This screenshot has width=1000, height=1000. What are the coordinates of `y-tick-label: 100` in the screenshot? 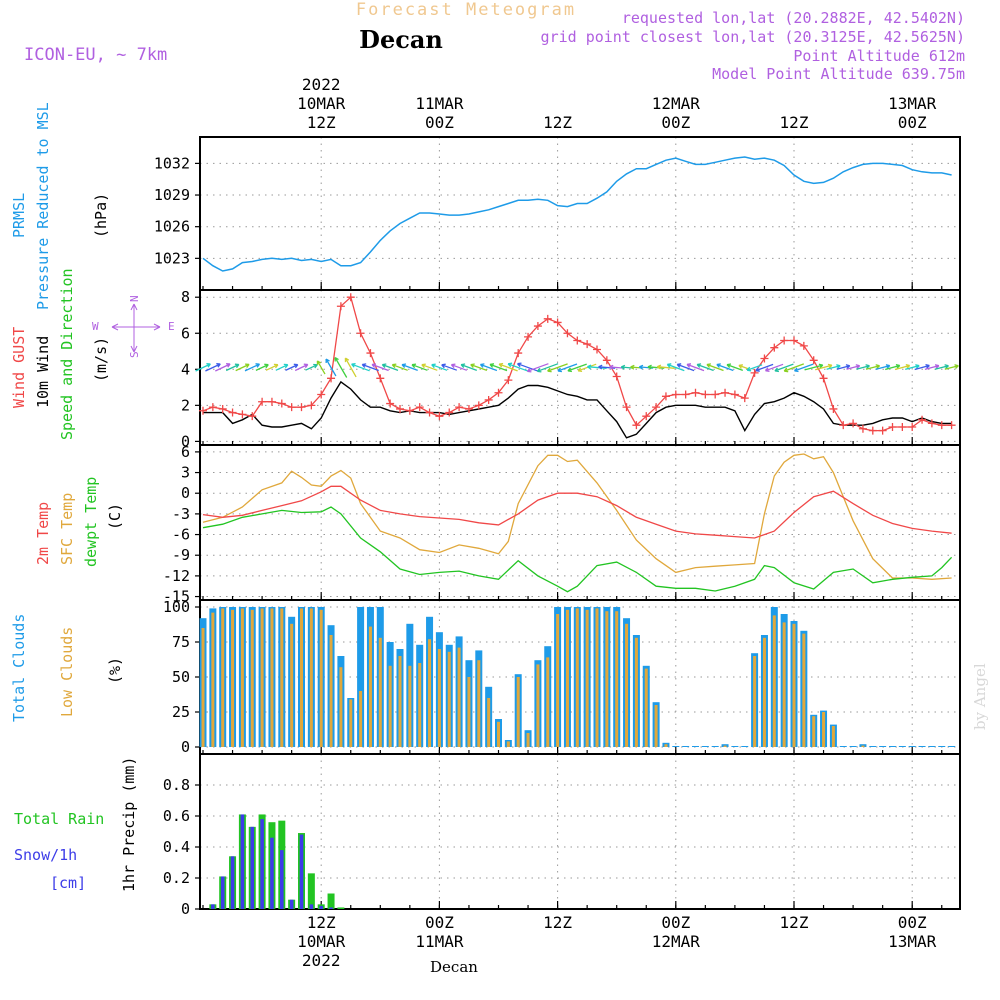 It's located at (176, 607).